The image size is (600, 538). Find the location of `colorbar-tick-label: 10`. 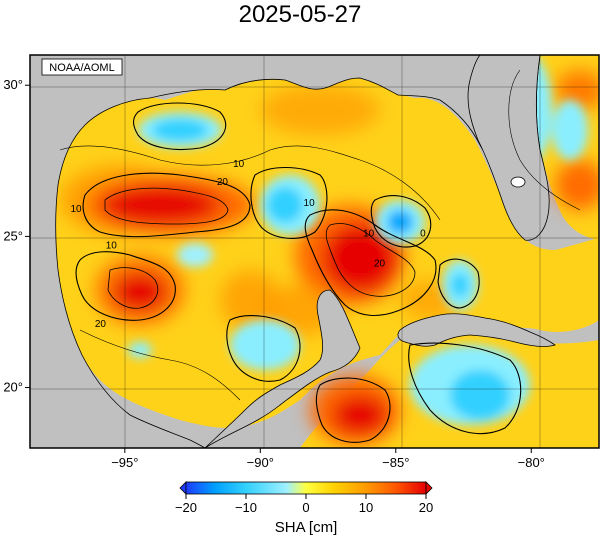

colorbar-tick-label: 10 is located at coordinates (366, 507).